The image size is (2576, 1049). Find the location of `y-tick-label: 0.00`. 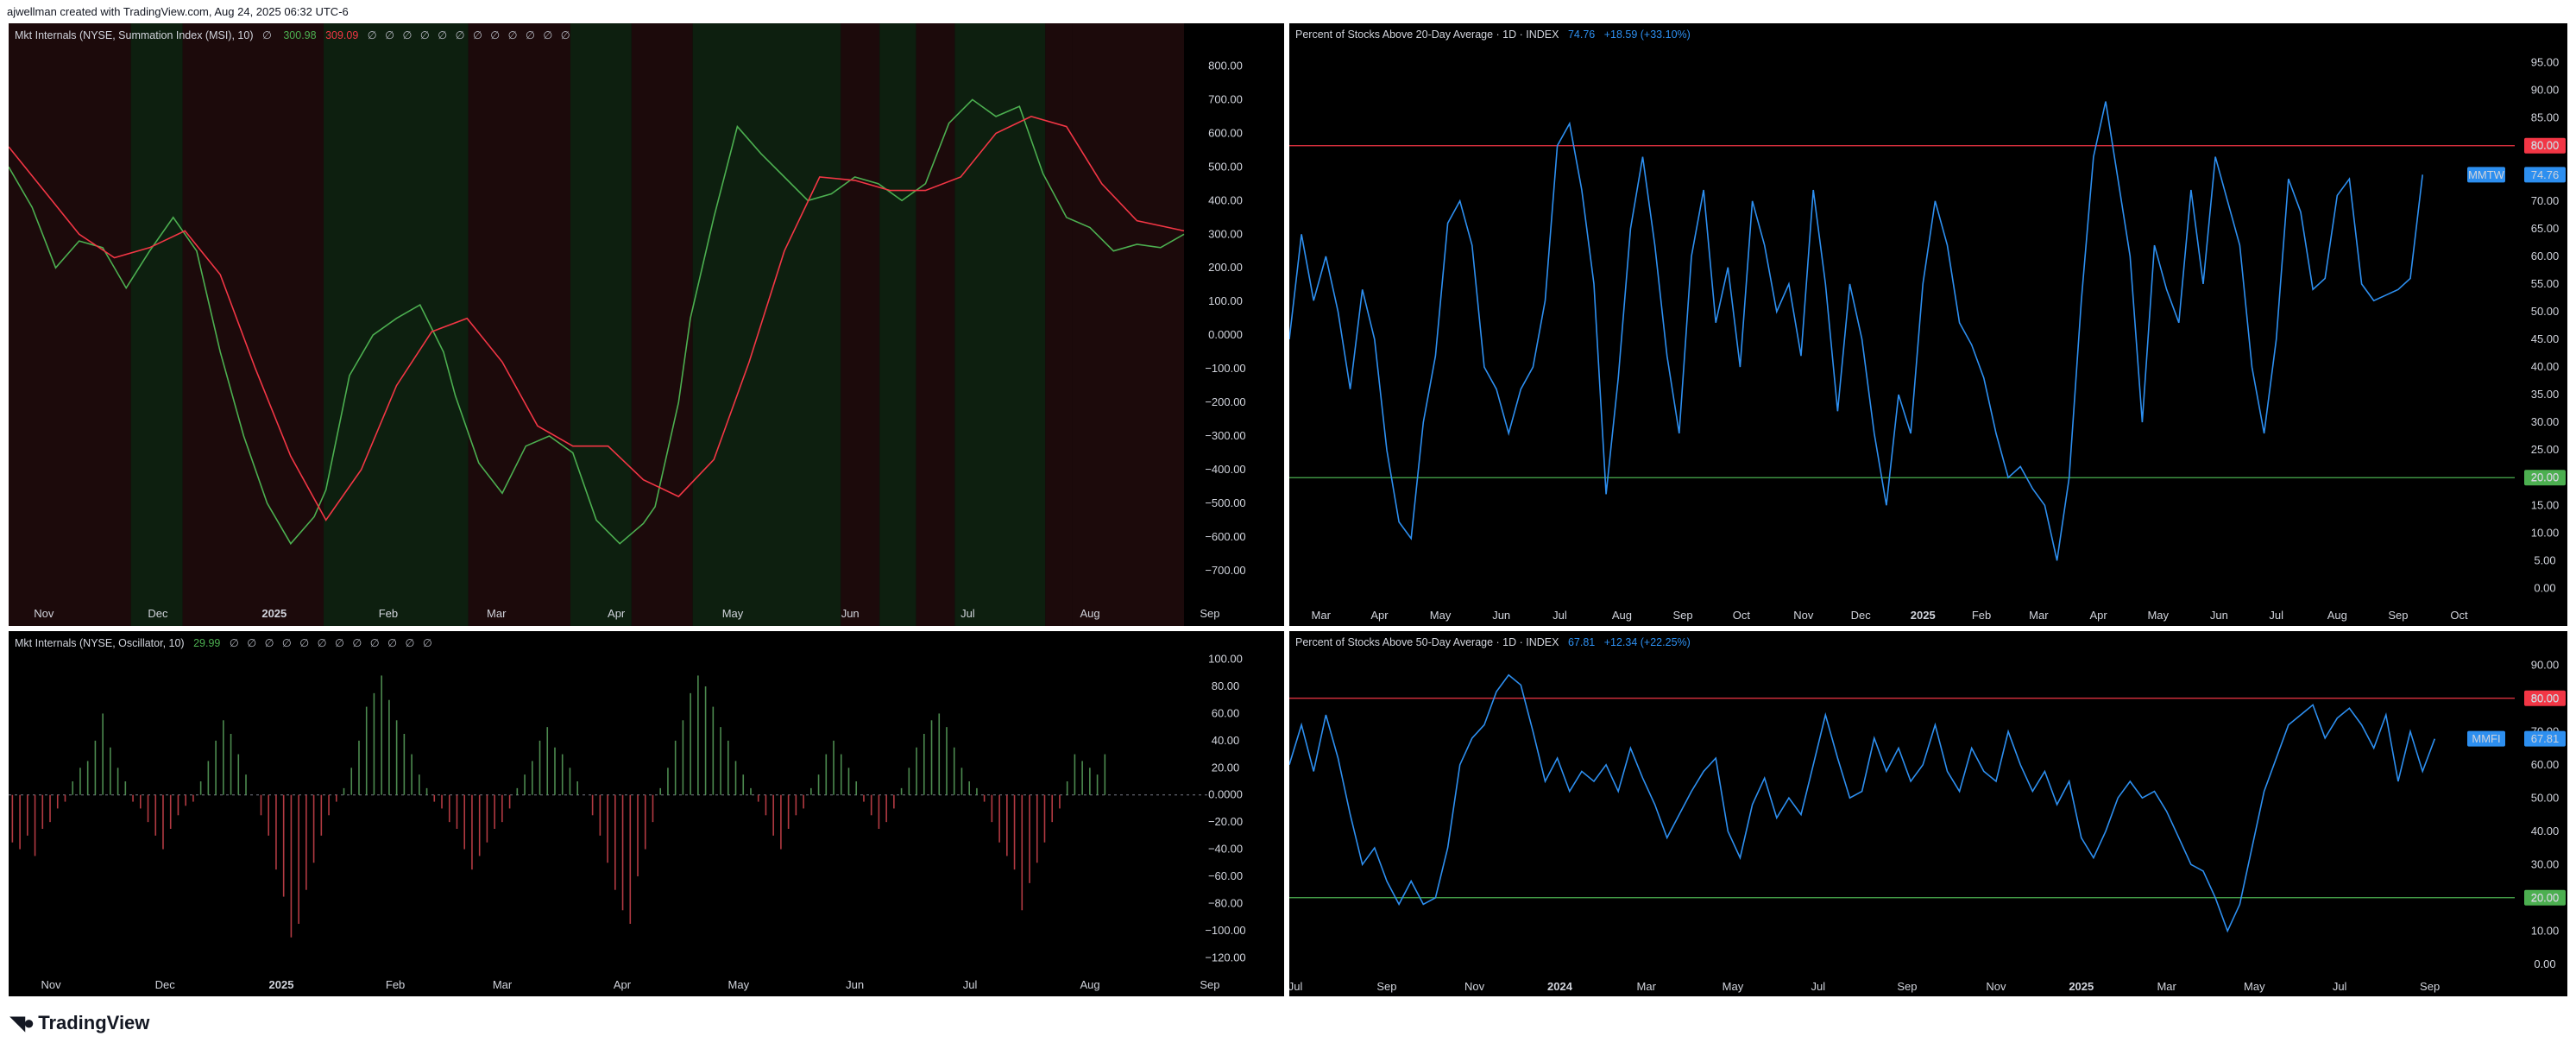

y-tick-label: 0.00 is located at coordinates (2545, 588).